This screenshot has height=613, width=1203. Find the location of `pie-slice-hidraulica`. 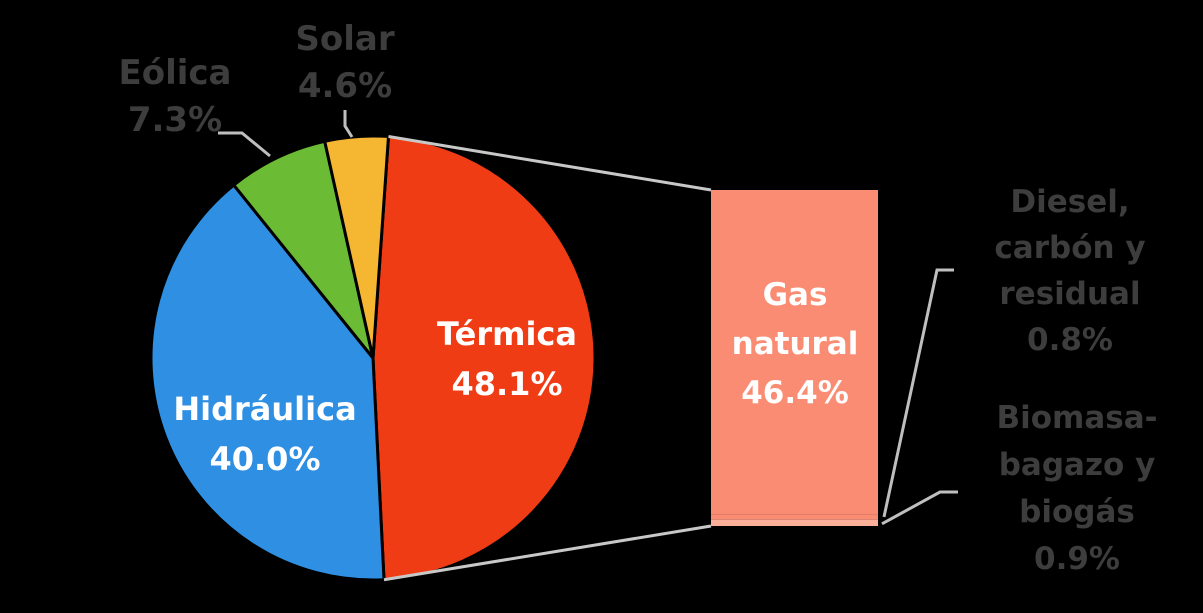

pie-slice-hidraulica is located at coordinates (267, 382).